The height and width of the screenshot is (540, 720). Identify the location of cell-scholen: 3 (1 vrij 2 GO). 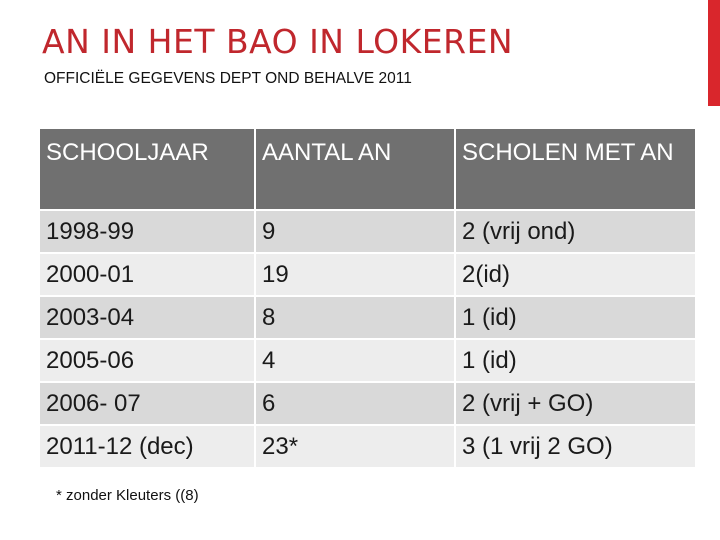
(575, 446).